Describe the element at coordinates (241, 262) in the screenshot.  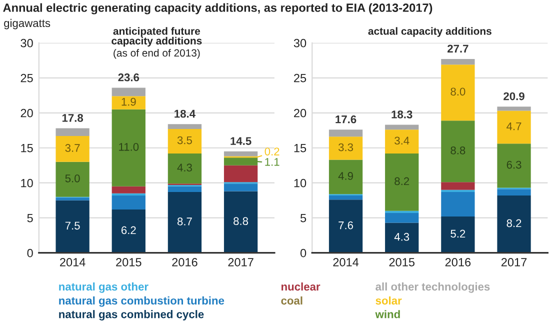
I see `x-tick-label: 2017` at that location.